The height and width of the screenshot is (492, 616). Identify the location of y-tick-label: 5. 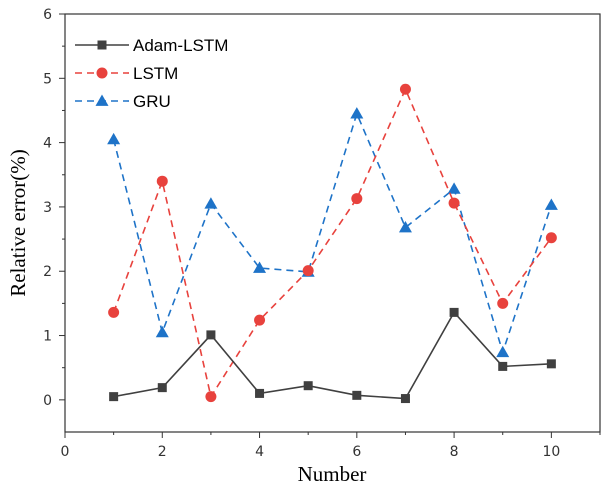
(47, 79).